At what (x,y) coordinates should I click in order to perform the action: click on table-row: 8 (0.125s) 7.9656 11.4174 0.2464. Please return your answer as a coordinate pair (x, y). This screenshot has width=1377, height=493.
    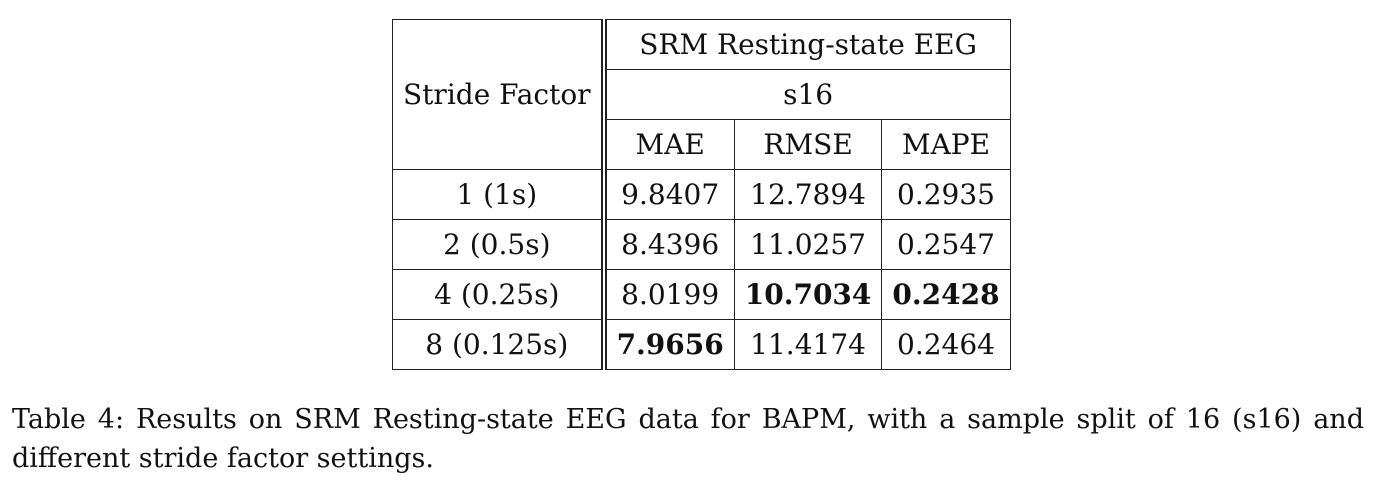
    Looking at the image, I should click on (701, 344).